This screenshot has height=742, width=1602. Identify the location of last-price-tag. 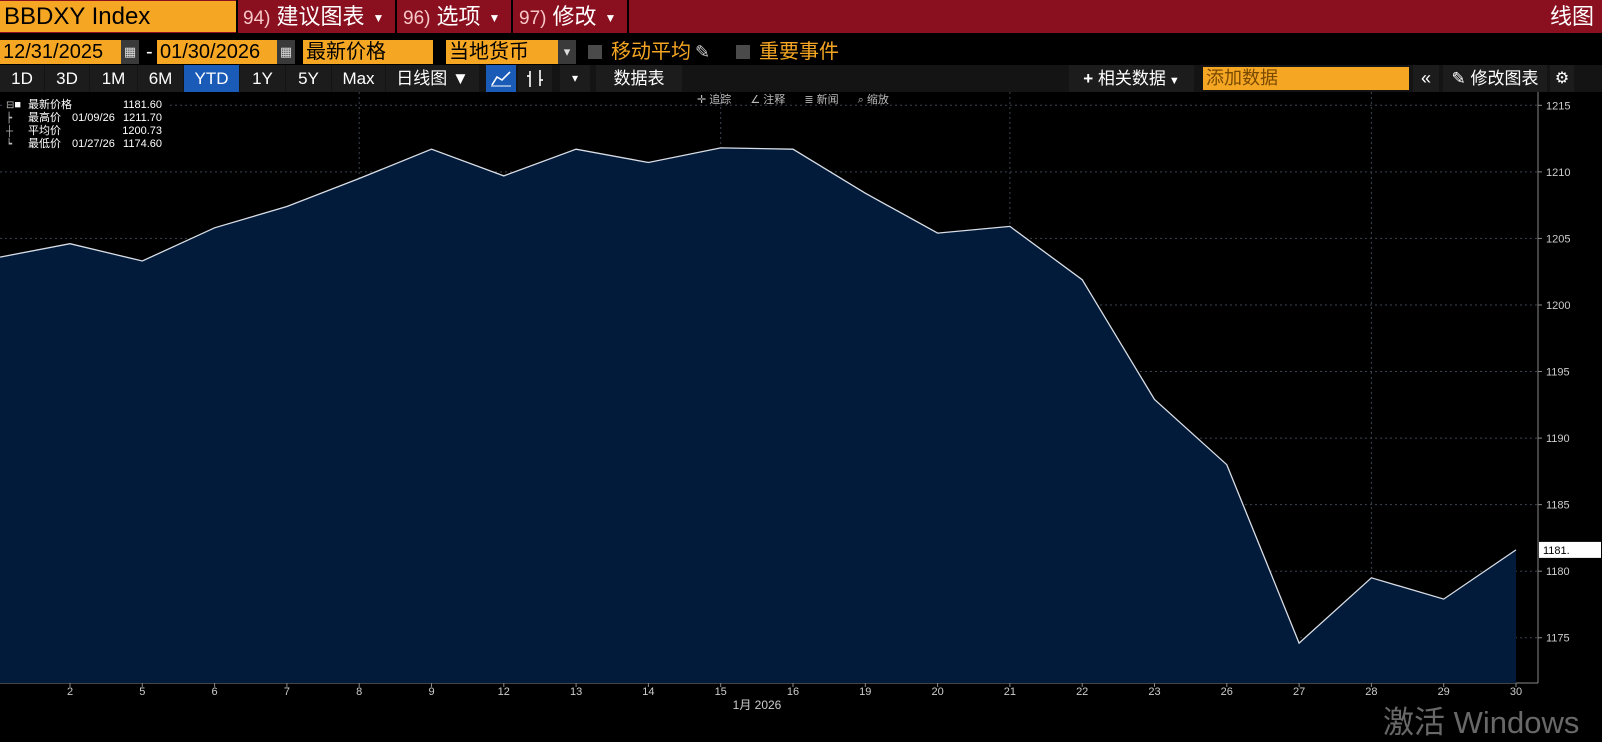
(1570, 549).